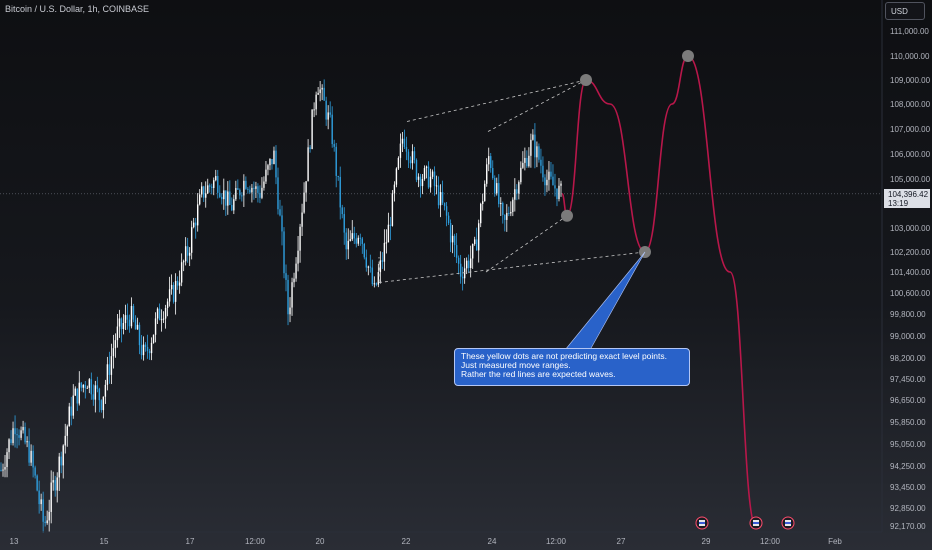 Image resolution: width=932 pixels, height=550 pixels. I want to click on price-tick-label: 96,650.00, so click(908, 400).